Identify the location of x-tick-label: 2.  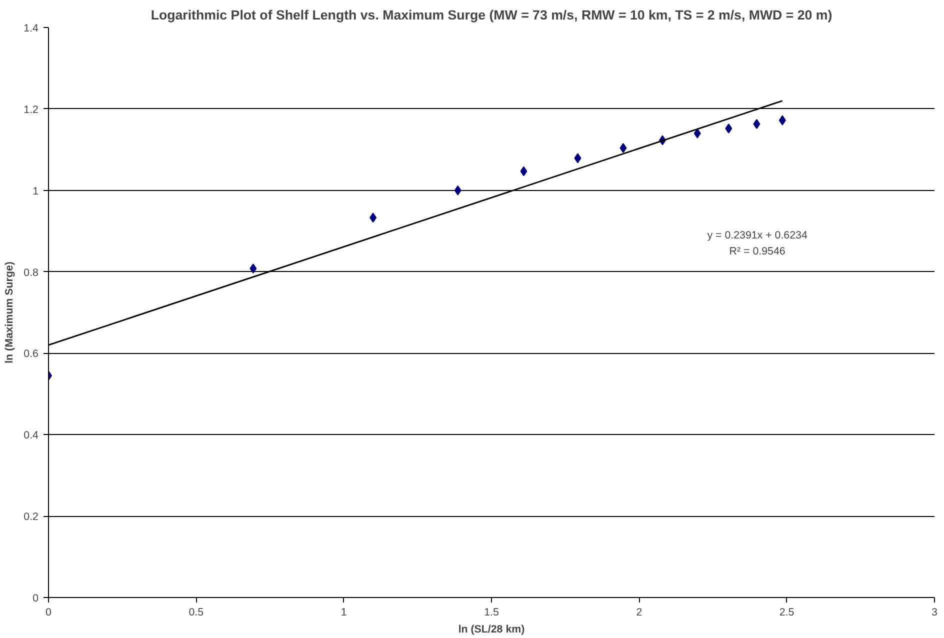
(639, 612).